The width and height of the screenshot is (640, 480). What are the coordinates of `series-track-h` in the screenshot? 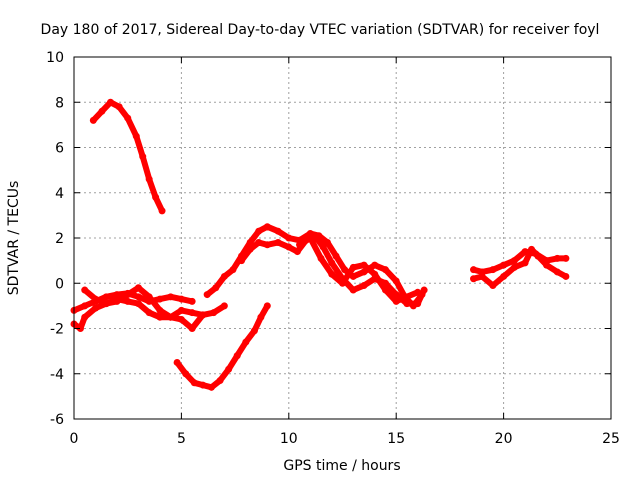 It's located at (359, 269).